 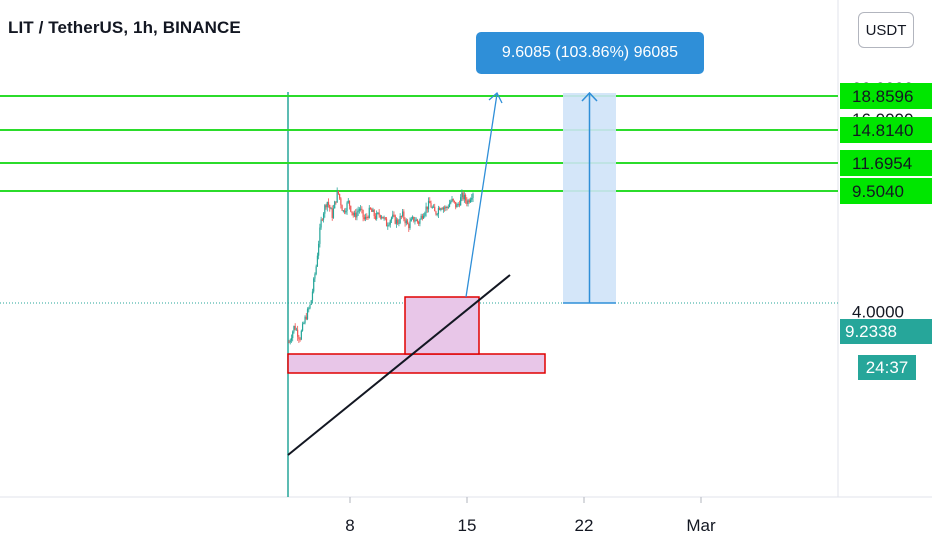 What do you see at coordinates (467, 525) in the screenshot?
I see `x-tick-label: 15` at bounding box center [467, 525].